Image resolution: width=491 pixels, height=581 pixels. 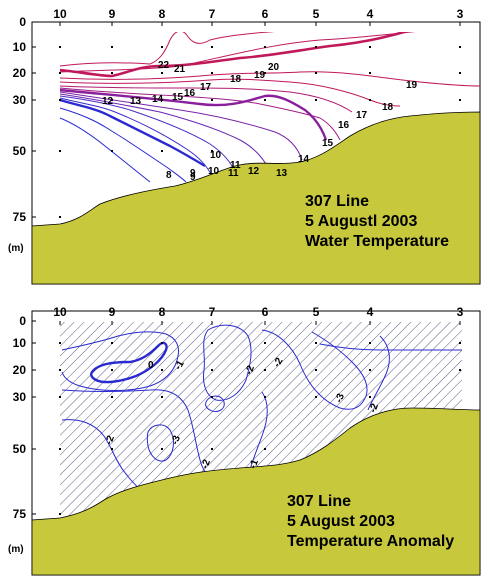 What do you see at coordinates (377, 241) in the screenshot?
I see `panel1-title-line: Water Temperature` at bounding box center [377, 241].